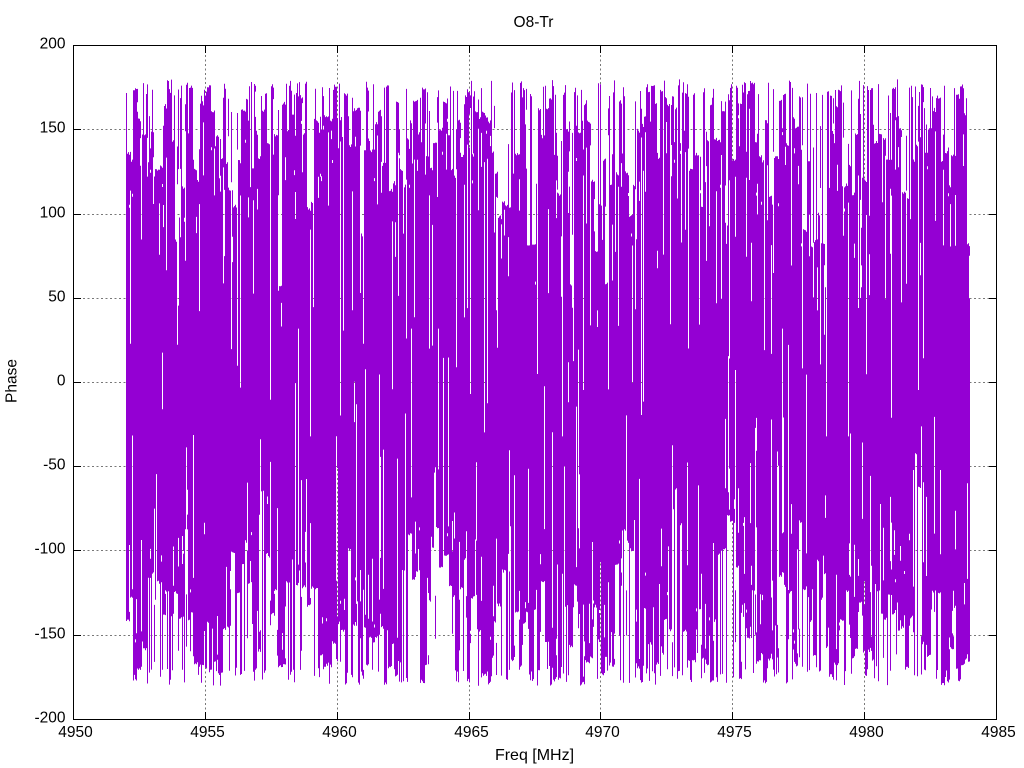 The image size is (1024, 768). What do you see at coordinates (49, 718) in the screenshot?
I see `svg-text: -200` at bounding box center [49, 718].